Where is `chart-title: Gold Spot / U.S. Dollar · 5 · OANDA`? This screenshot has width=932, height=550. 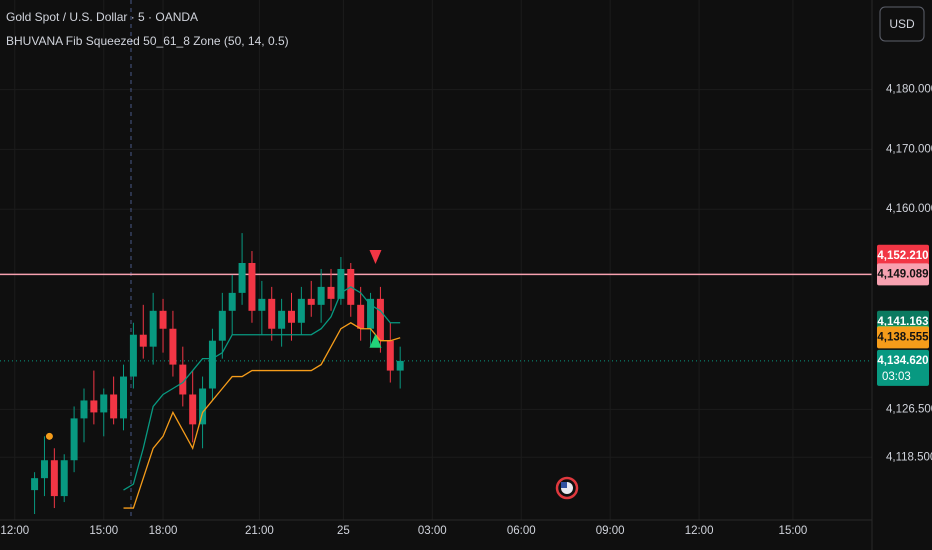 chart-title: Gold Spot / U.S. Dollar · 5 · OANDA is located at coordinates (102, 17).